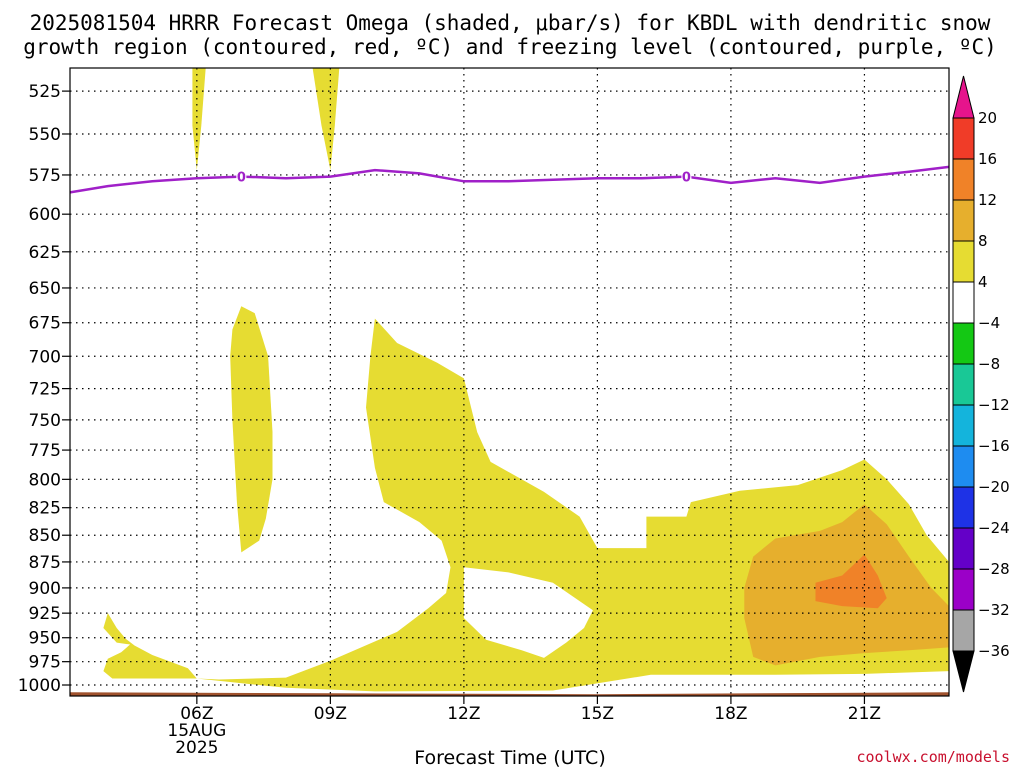 The image size is (1024, 768). What do you see at coordinates (196, 748) in the screenshot?
I see `x-tick-sublabel-1: 2025` at bounding box center [196, 748].